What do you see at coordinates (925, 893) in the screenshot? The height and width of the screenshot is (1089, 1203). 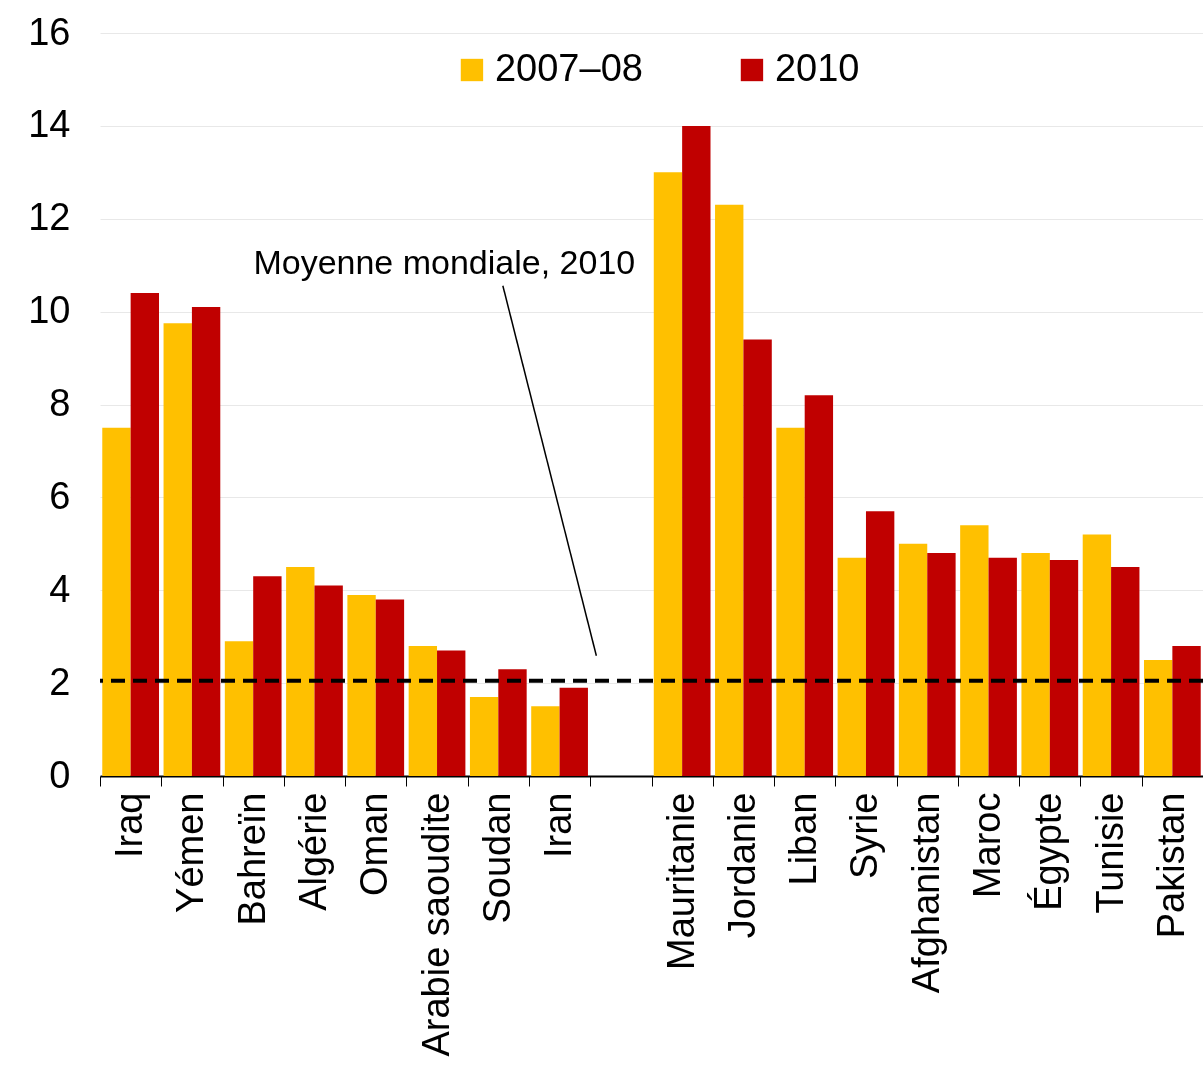 I see `x-tick-label: Afghanistan` at bounding box center [925, 893].